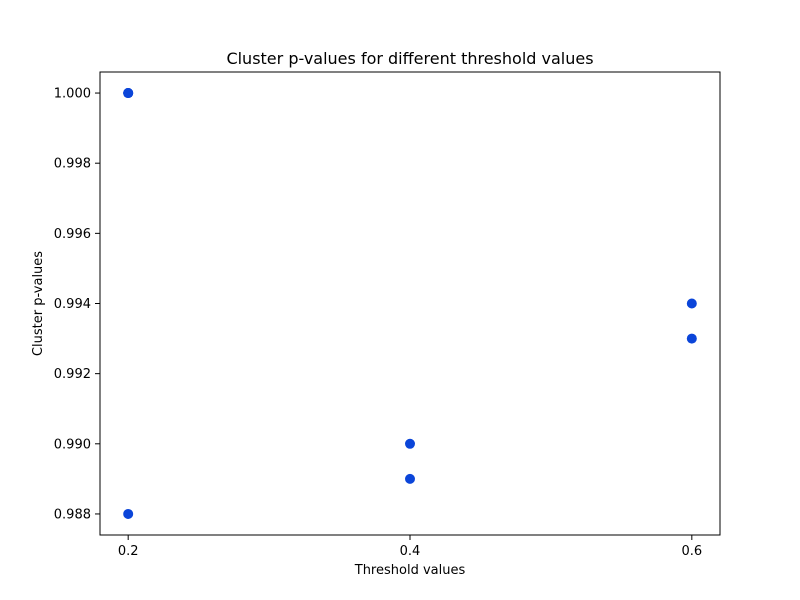 The width and height of the screenshot is (800, 600). I want to click on x-axis-title: Threshold values, so click(410, 570).